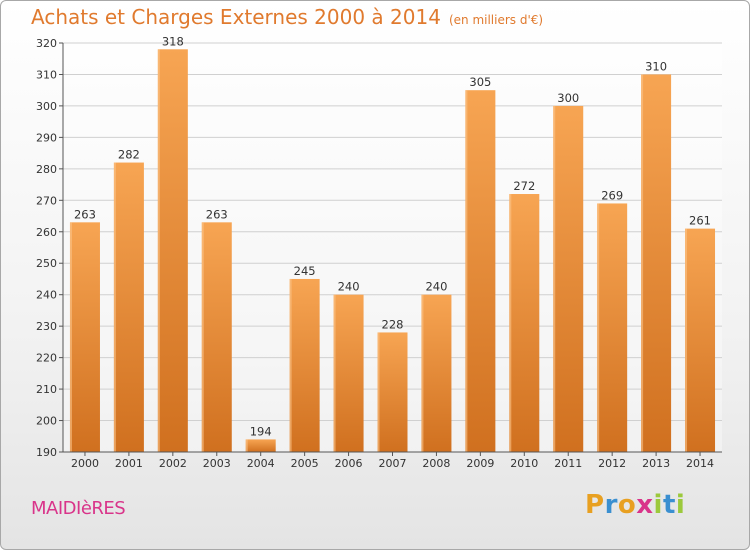  Describe the element at coordinates (173, 41) in the screenshot. I see `data-label: 318` at that location.